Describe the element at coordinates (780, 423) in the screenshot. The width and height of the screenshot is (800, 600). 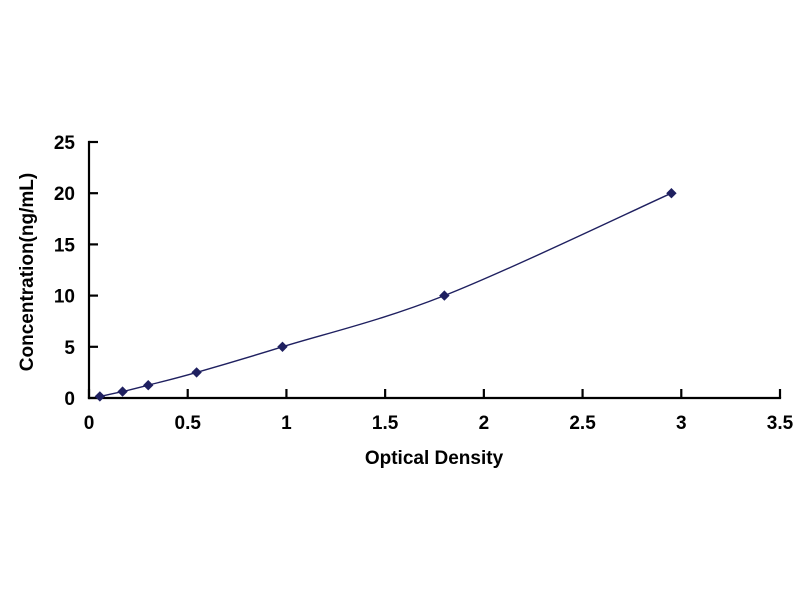
I see `x-axis-tick-label: 3.5` at that location.